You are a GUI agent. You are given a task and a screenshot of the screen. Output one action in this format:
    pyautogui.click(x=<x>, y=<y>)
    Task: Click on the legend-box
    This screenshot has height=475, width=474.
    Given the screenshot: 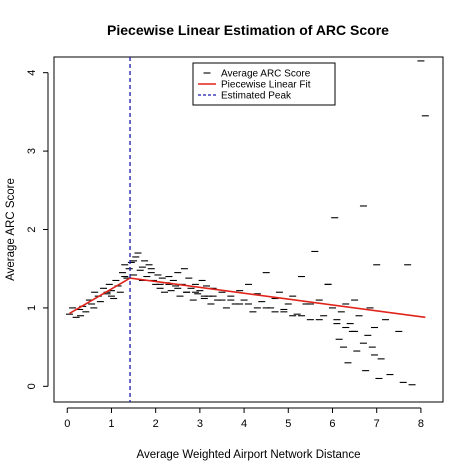 What is the action you would take?
    pyautogui.click(x=264, y=84)
    